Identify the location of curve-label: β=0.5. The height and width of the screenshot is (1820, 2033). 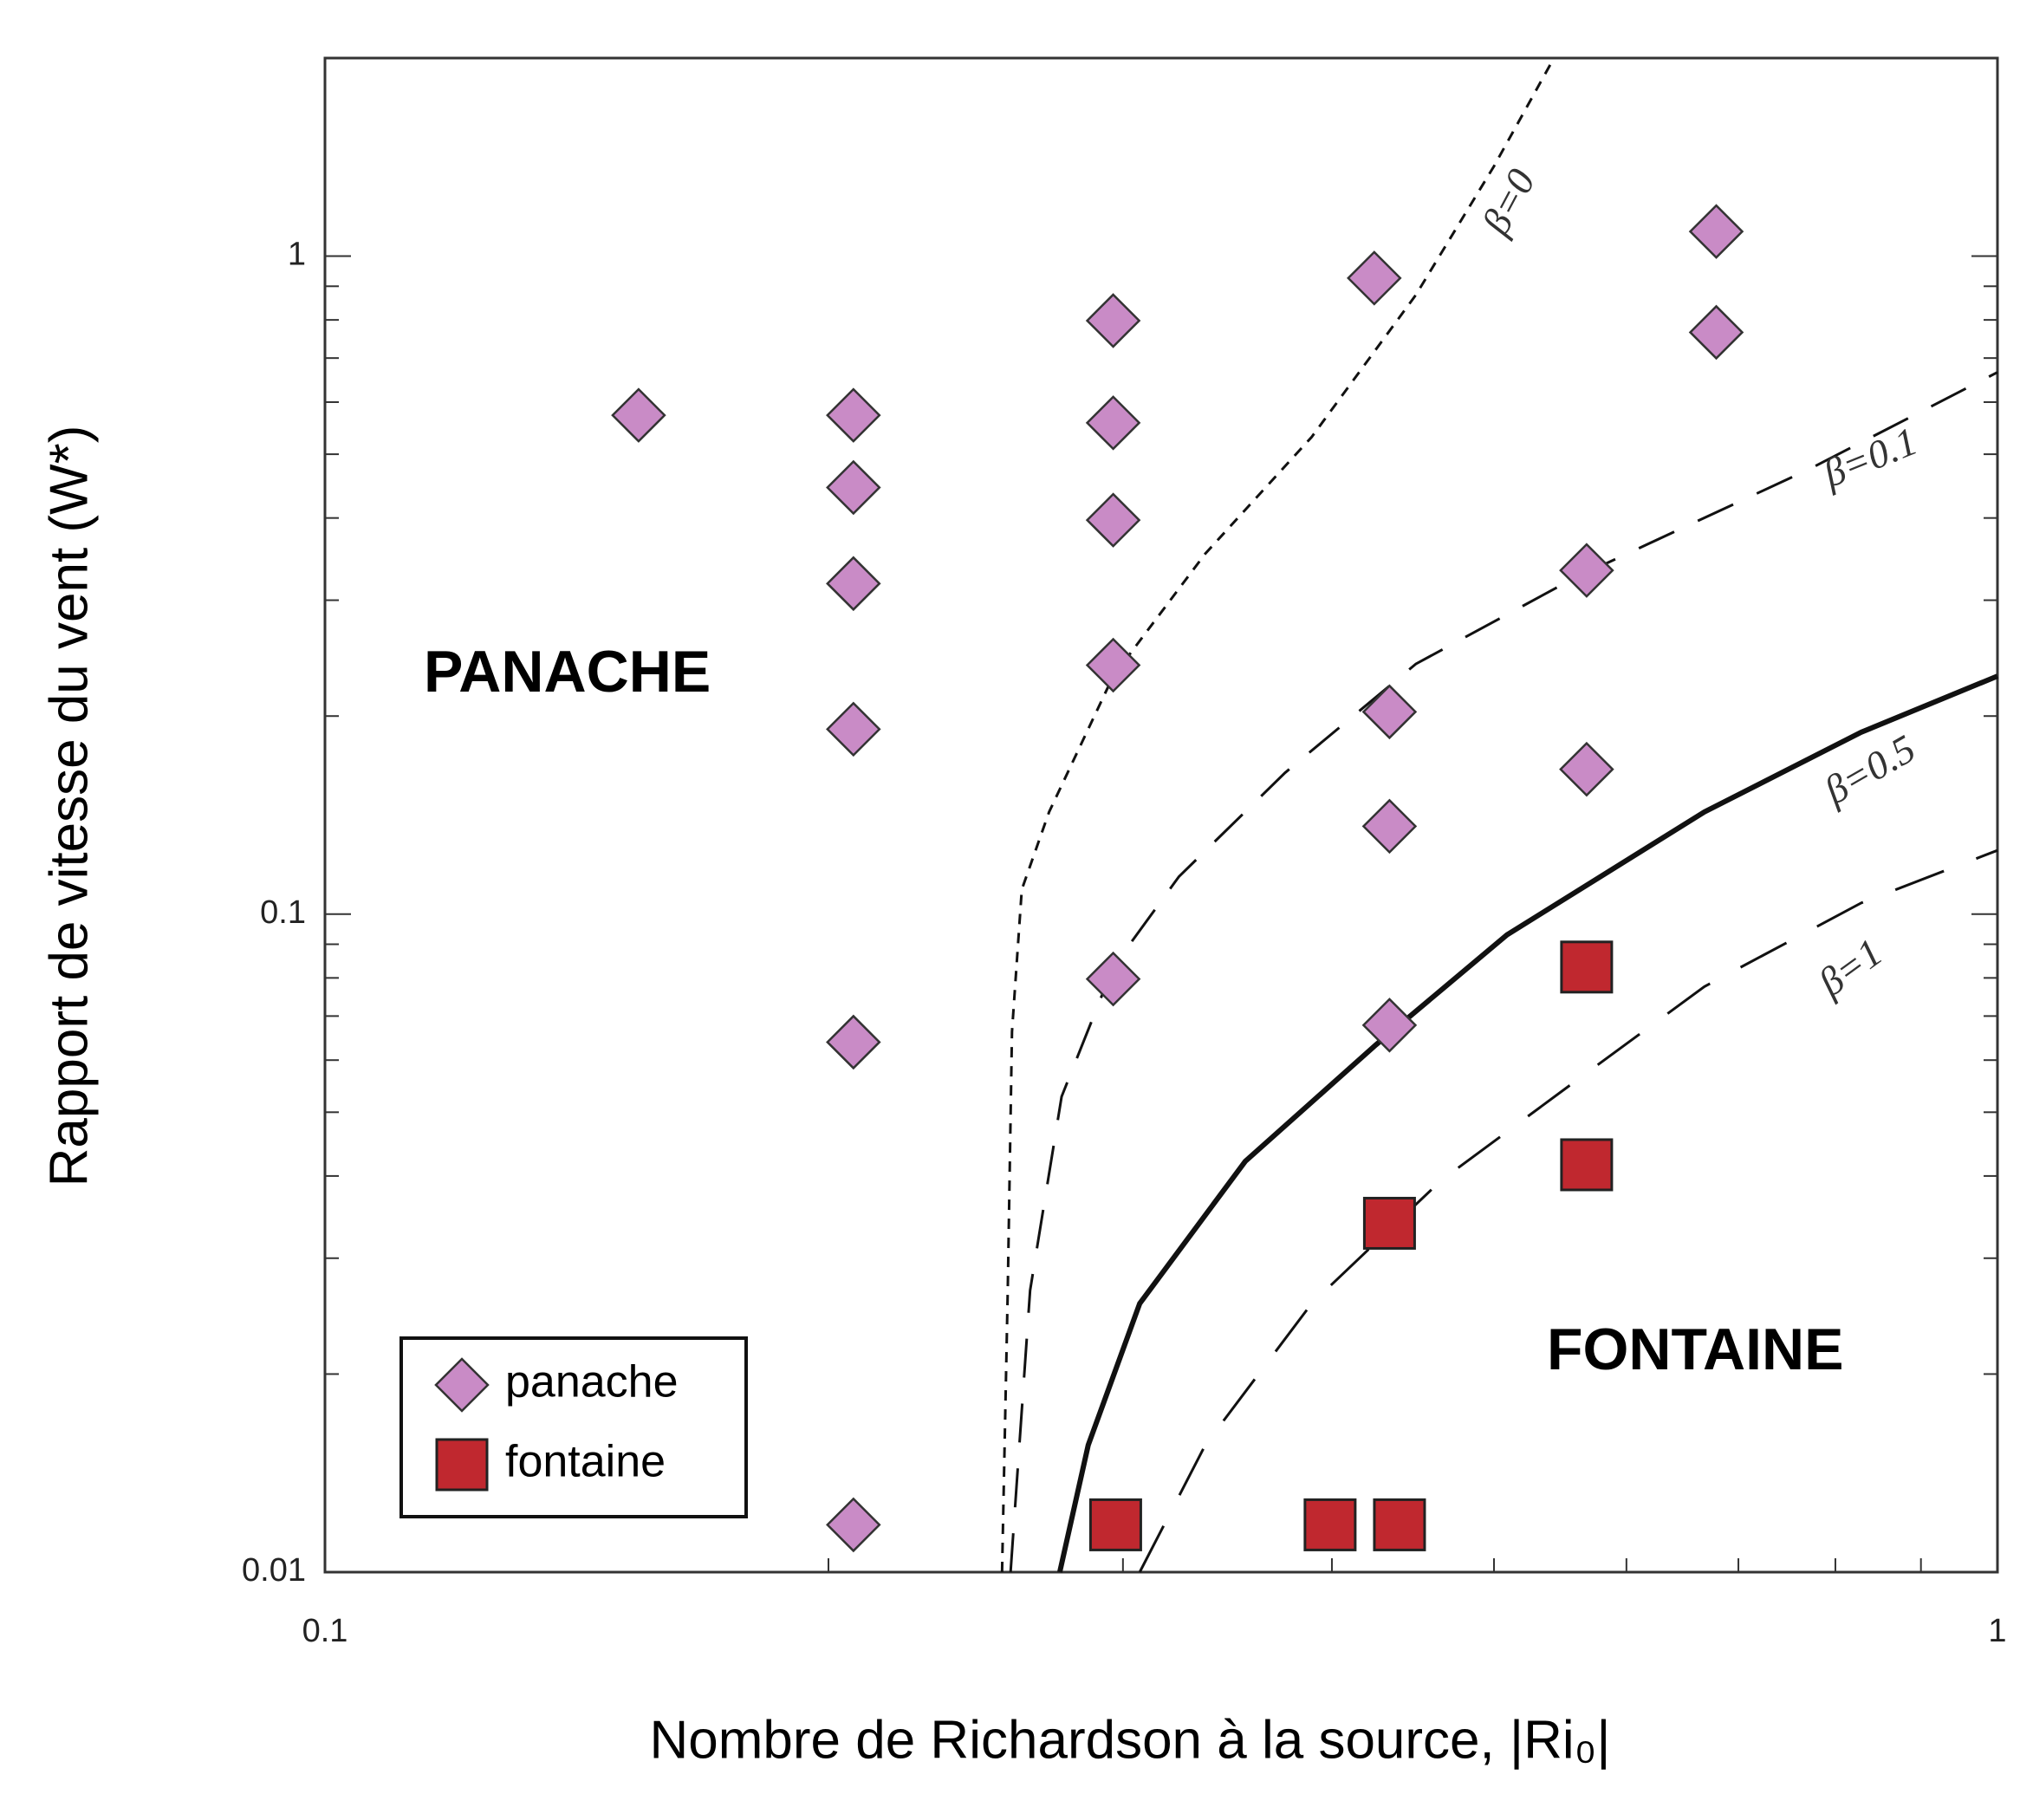
(1870, 769).